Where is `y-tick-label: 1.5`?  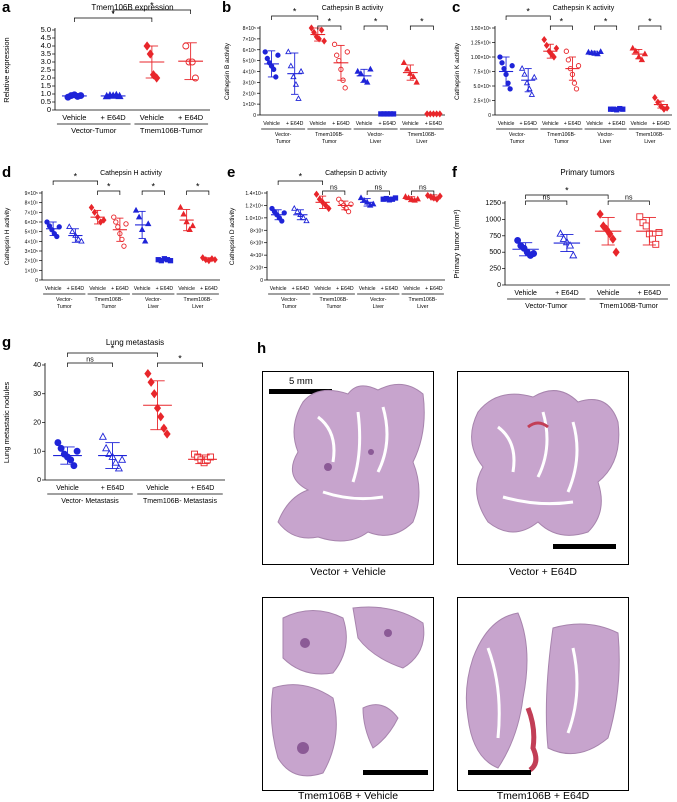 y-tick-label: 1.5 is located at coordinates (46, 85).